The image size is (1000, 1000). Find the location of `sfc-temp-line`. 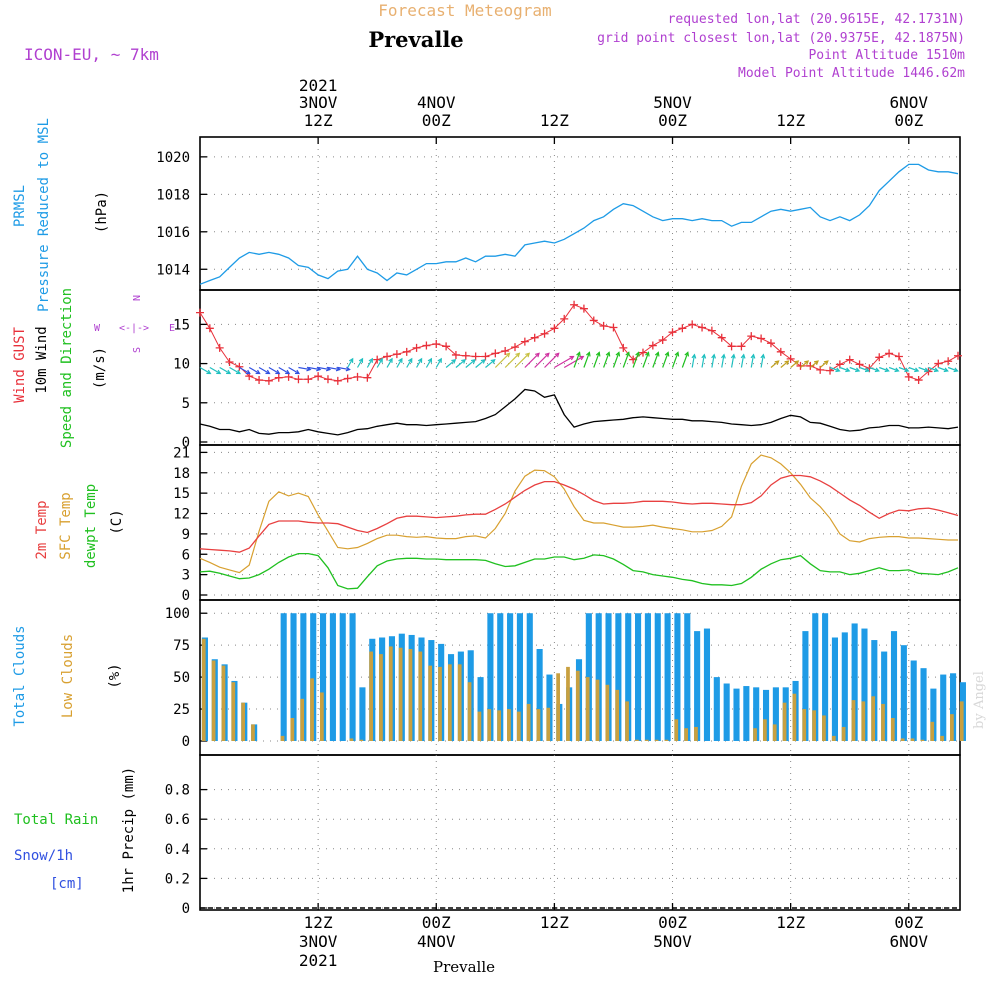

sfc-temp-line is located at coordinates (578, 514).